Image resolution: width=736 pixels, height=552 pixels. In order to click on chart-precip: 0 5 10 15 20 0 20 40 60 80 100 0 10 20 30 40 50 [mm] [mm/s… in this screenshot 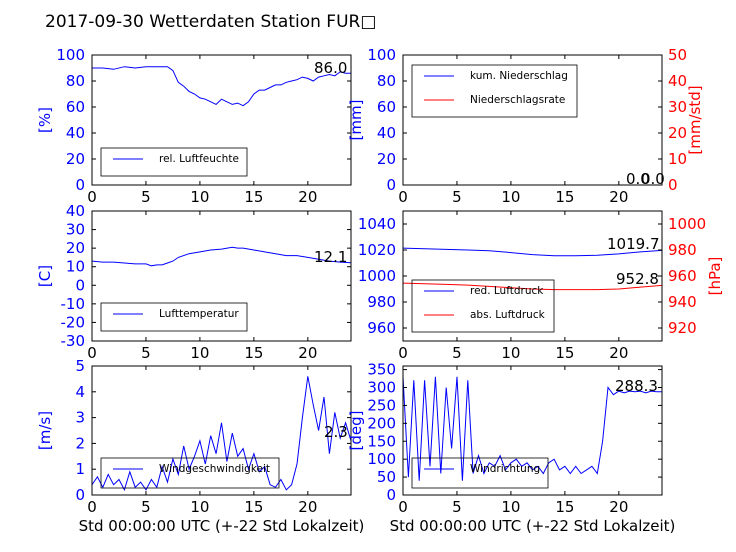, I will do `click(525, 126)`.